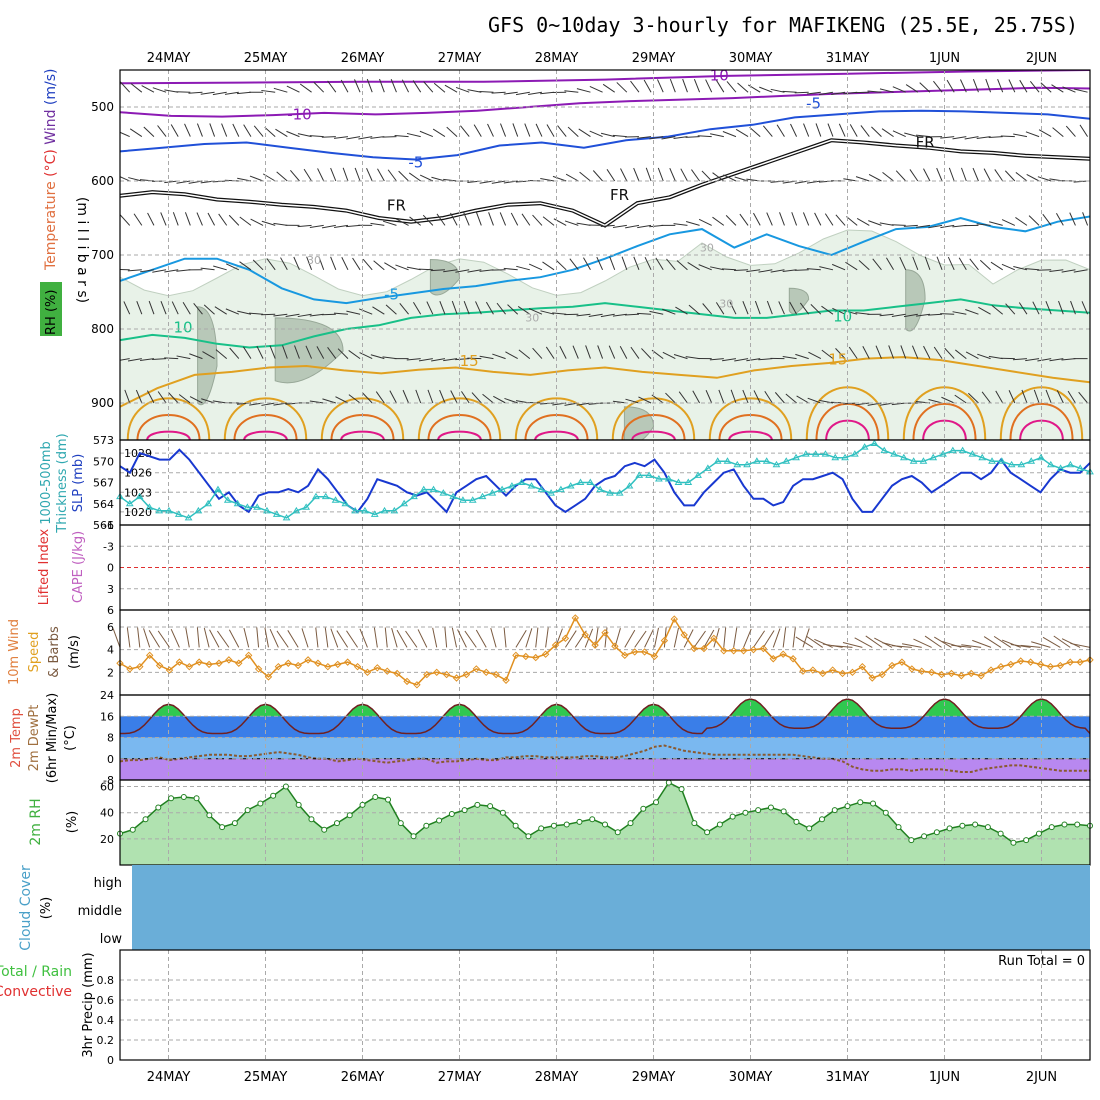  I want to click on pcp-frame, so click(605, 1005).